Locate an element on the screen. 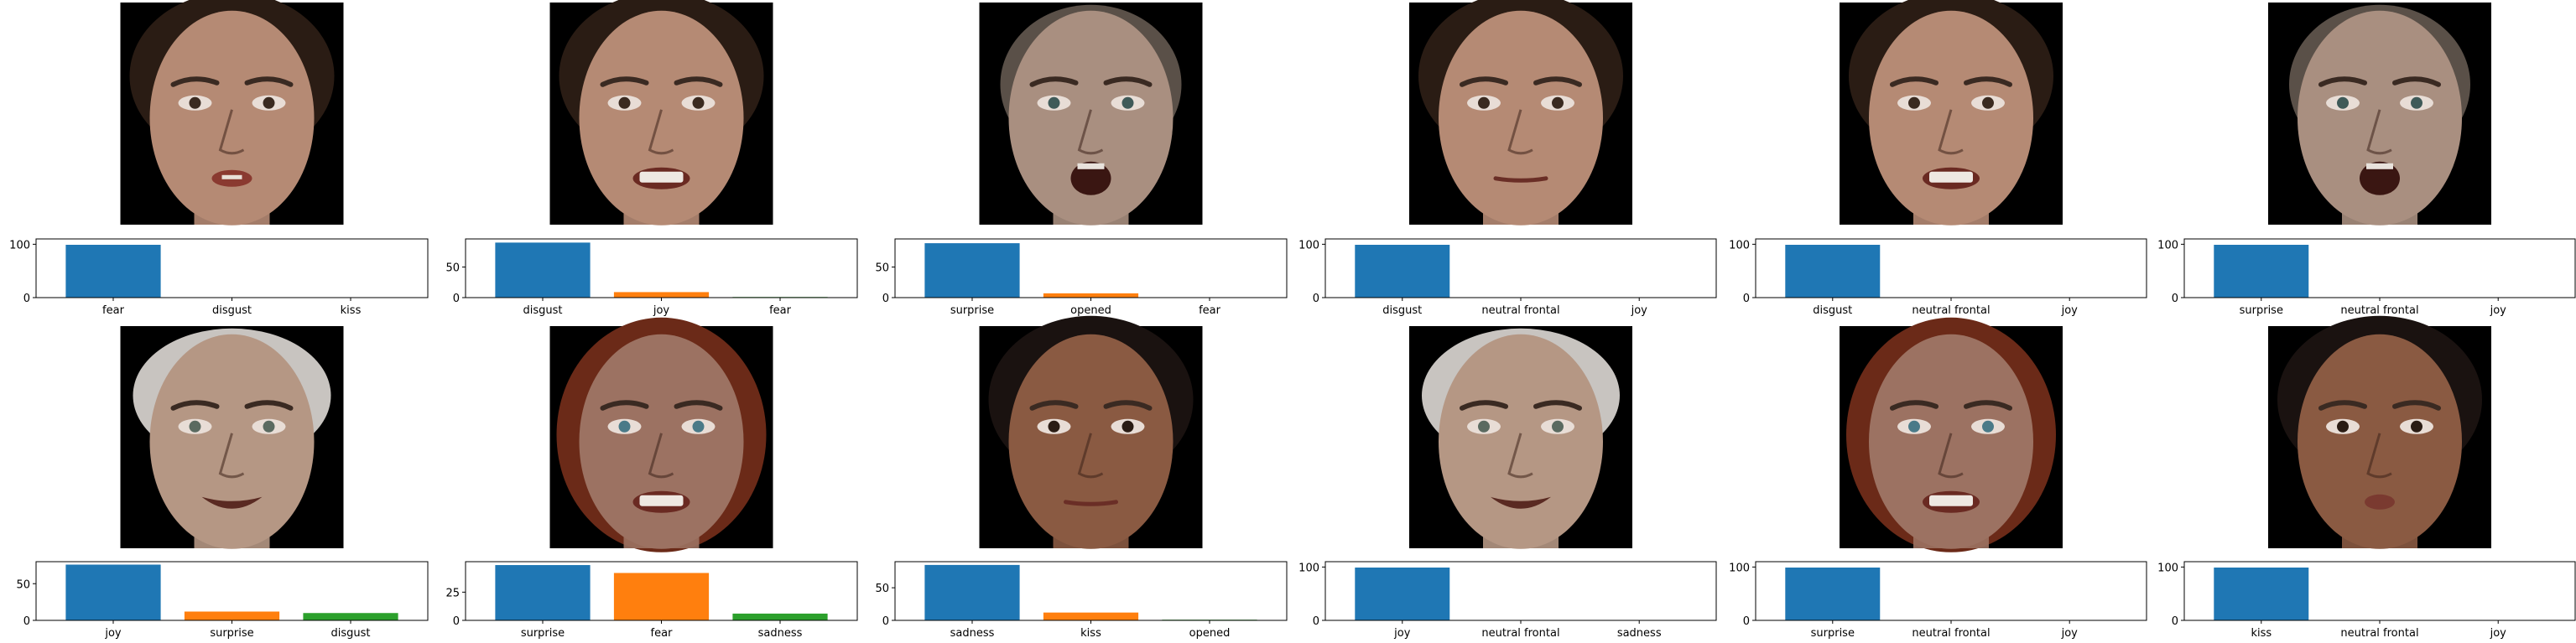 Image resolution: width=2576 pixels, height=643 pixels. x-tick-label: opened is located at coordinates (1090, 311).